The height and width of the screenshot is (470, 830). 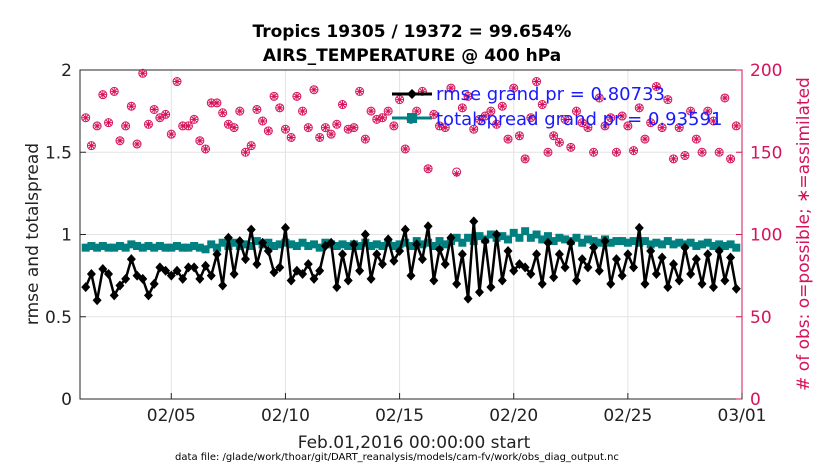 I want to click on x-tick-label: 02/15, so click(x=399, y=416).